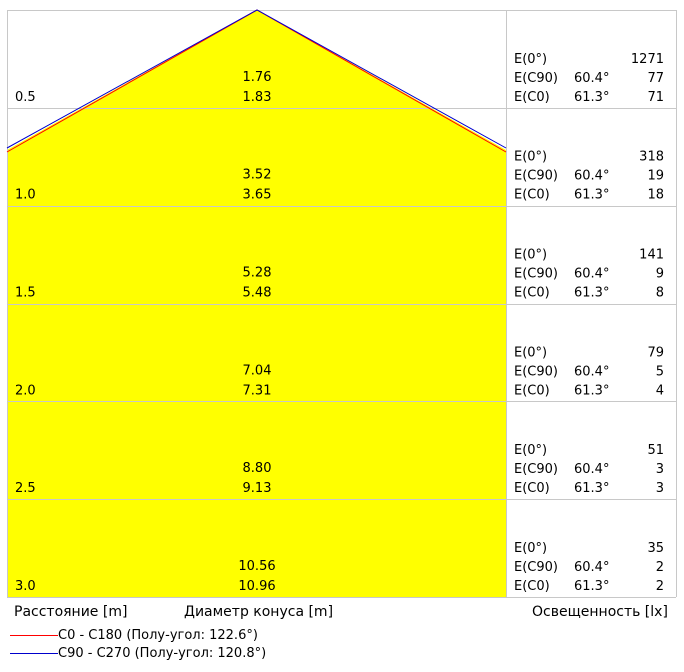  What do you see at coordinates (256, 566) in the screenshot?
I see `diameter-value-c90: 10.56` at bounding box center [256, 566].